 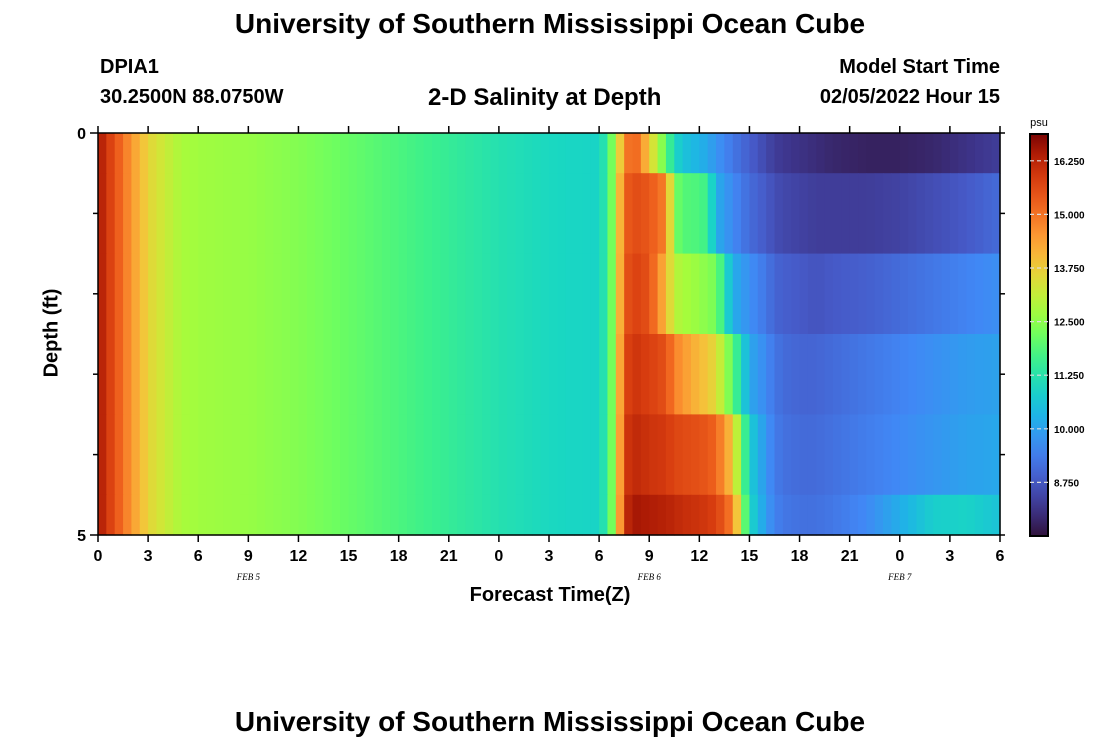 What do you see at coordinates (1069, 430) in the screenshot?
I see `colorbar-tick-label: 10.000` at bounding box center [1069, 430].